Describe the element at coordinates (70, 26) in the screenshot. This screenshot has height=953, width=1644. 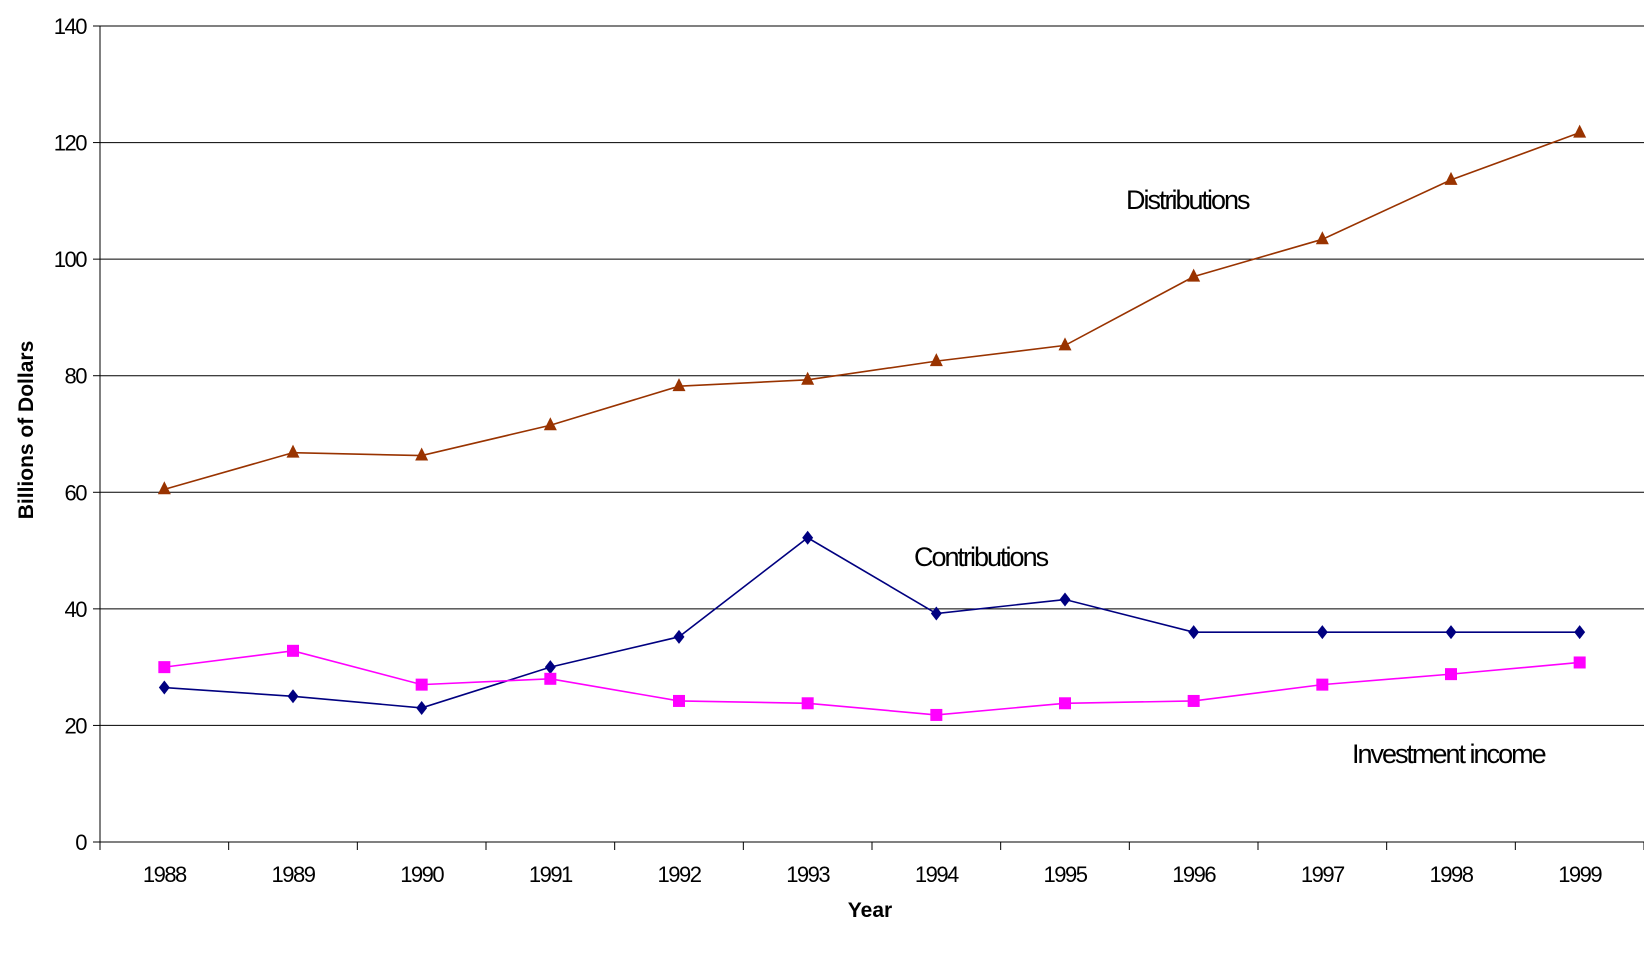
I see `y-tick-label: 140` at that location.